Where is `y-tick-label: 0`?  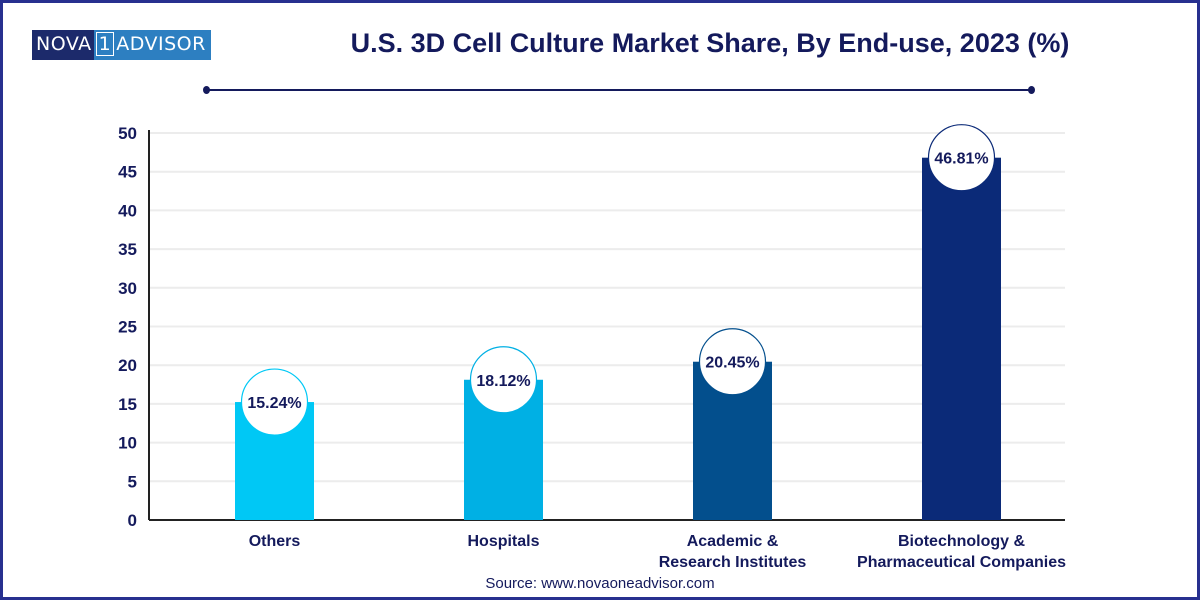 y-tick-label: 0 is located at coordinates (132, 520).